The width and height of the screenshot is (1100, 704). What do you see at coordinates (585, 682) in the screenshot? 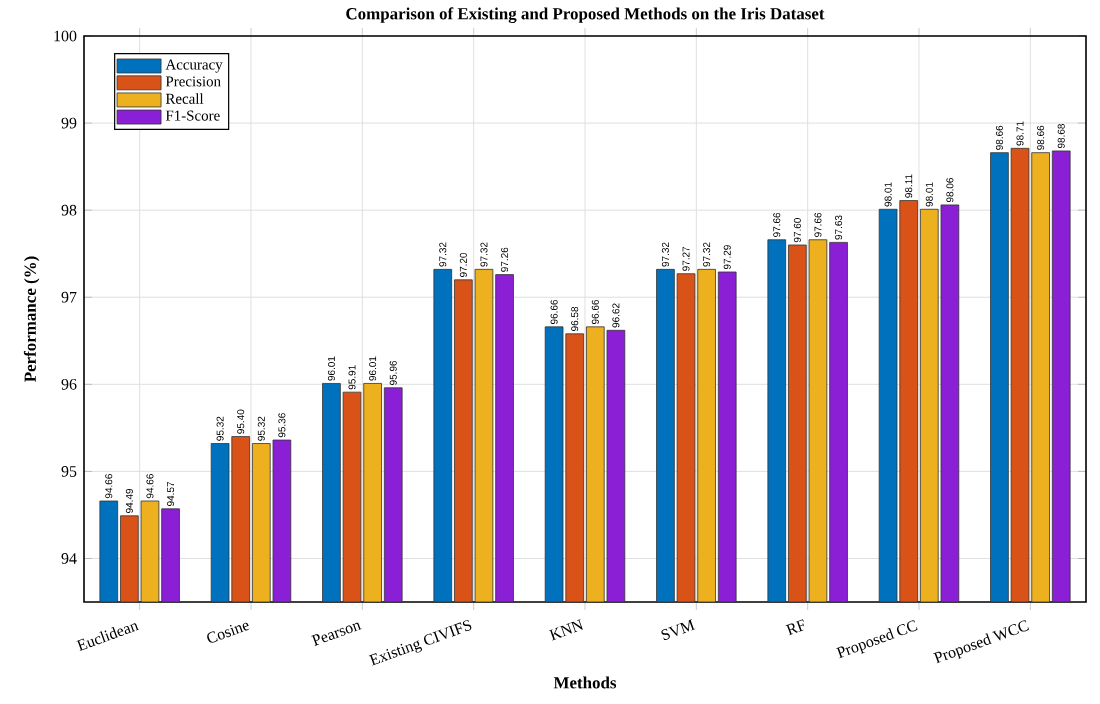
I see `x-axis-title: Methods` at bounding box center [585, 682].